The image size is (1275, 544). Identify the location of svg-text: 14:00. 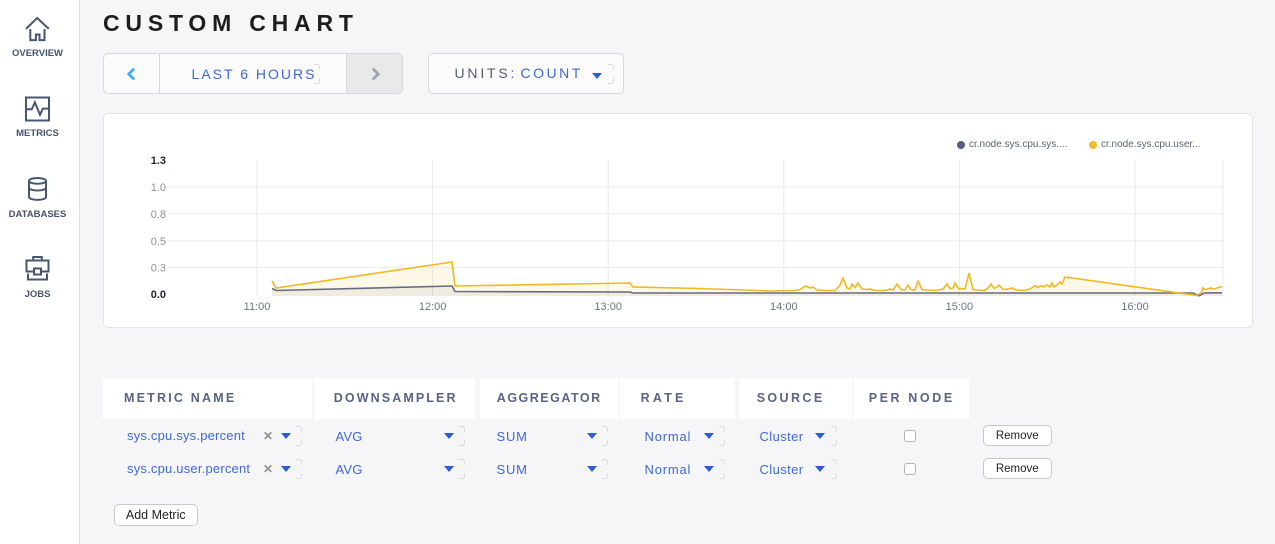
(784, 307).